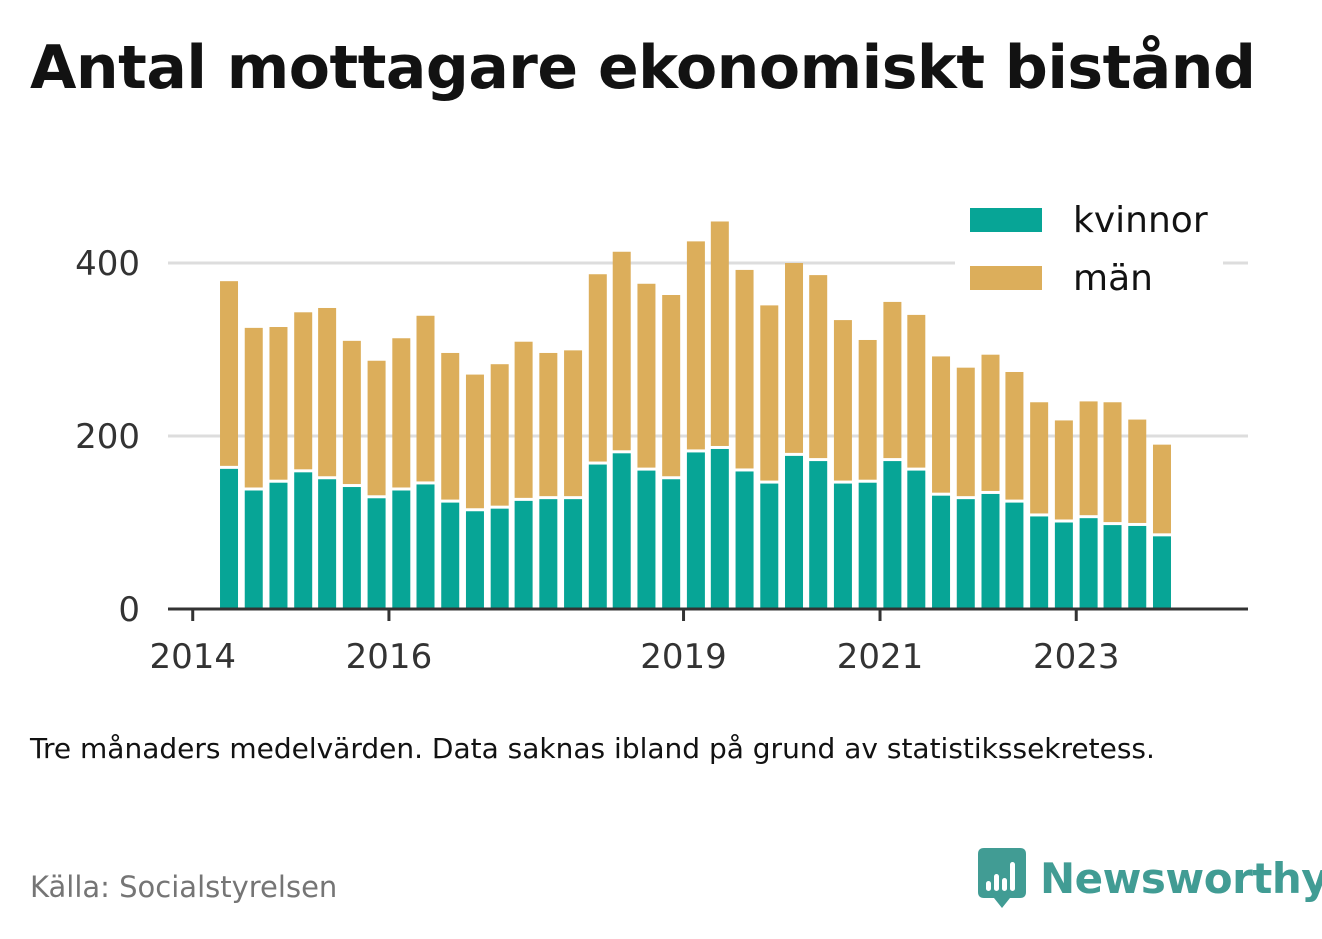 The width and height of the screenshot is (1322, 939). I want to click on x-tick-label: 2016, so click(389, 657).